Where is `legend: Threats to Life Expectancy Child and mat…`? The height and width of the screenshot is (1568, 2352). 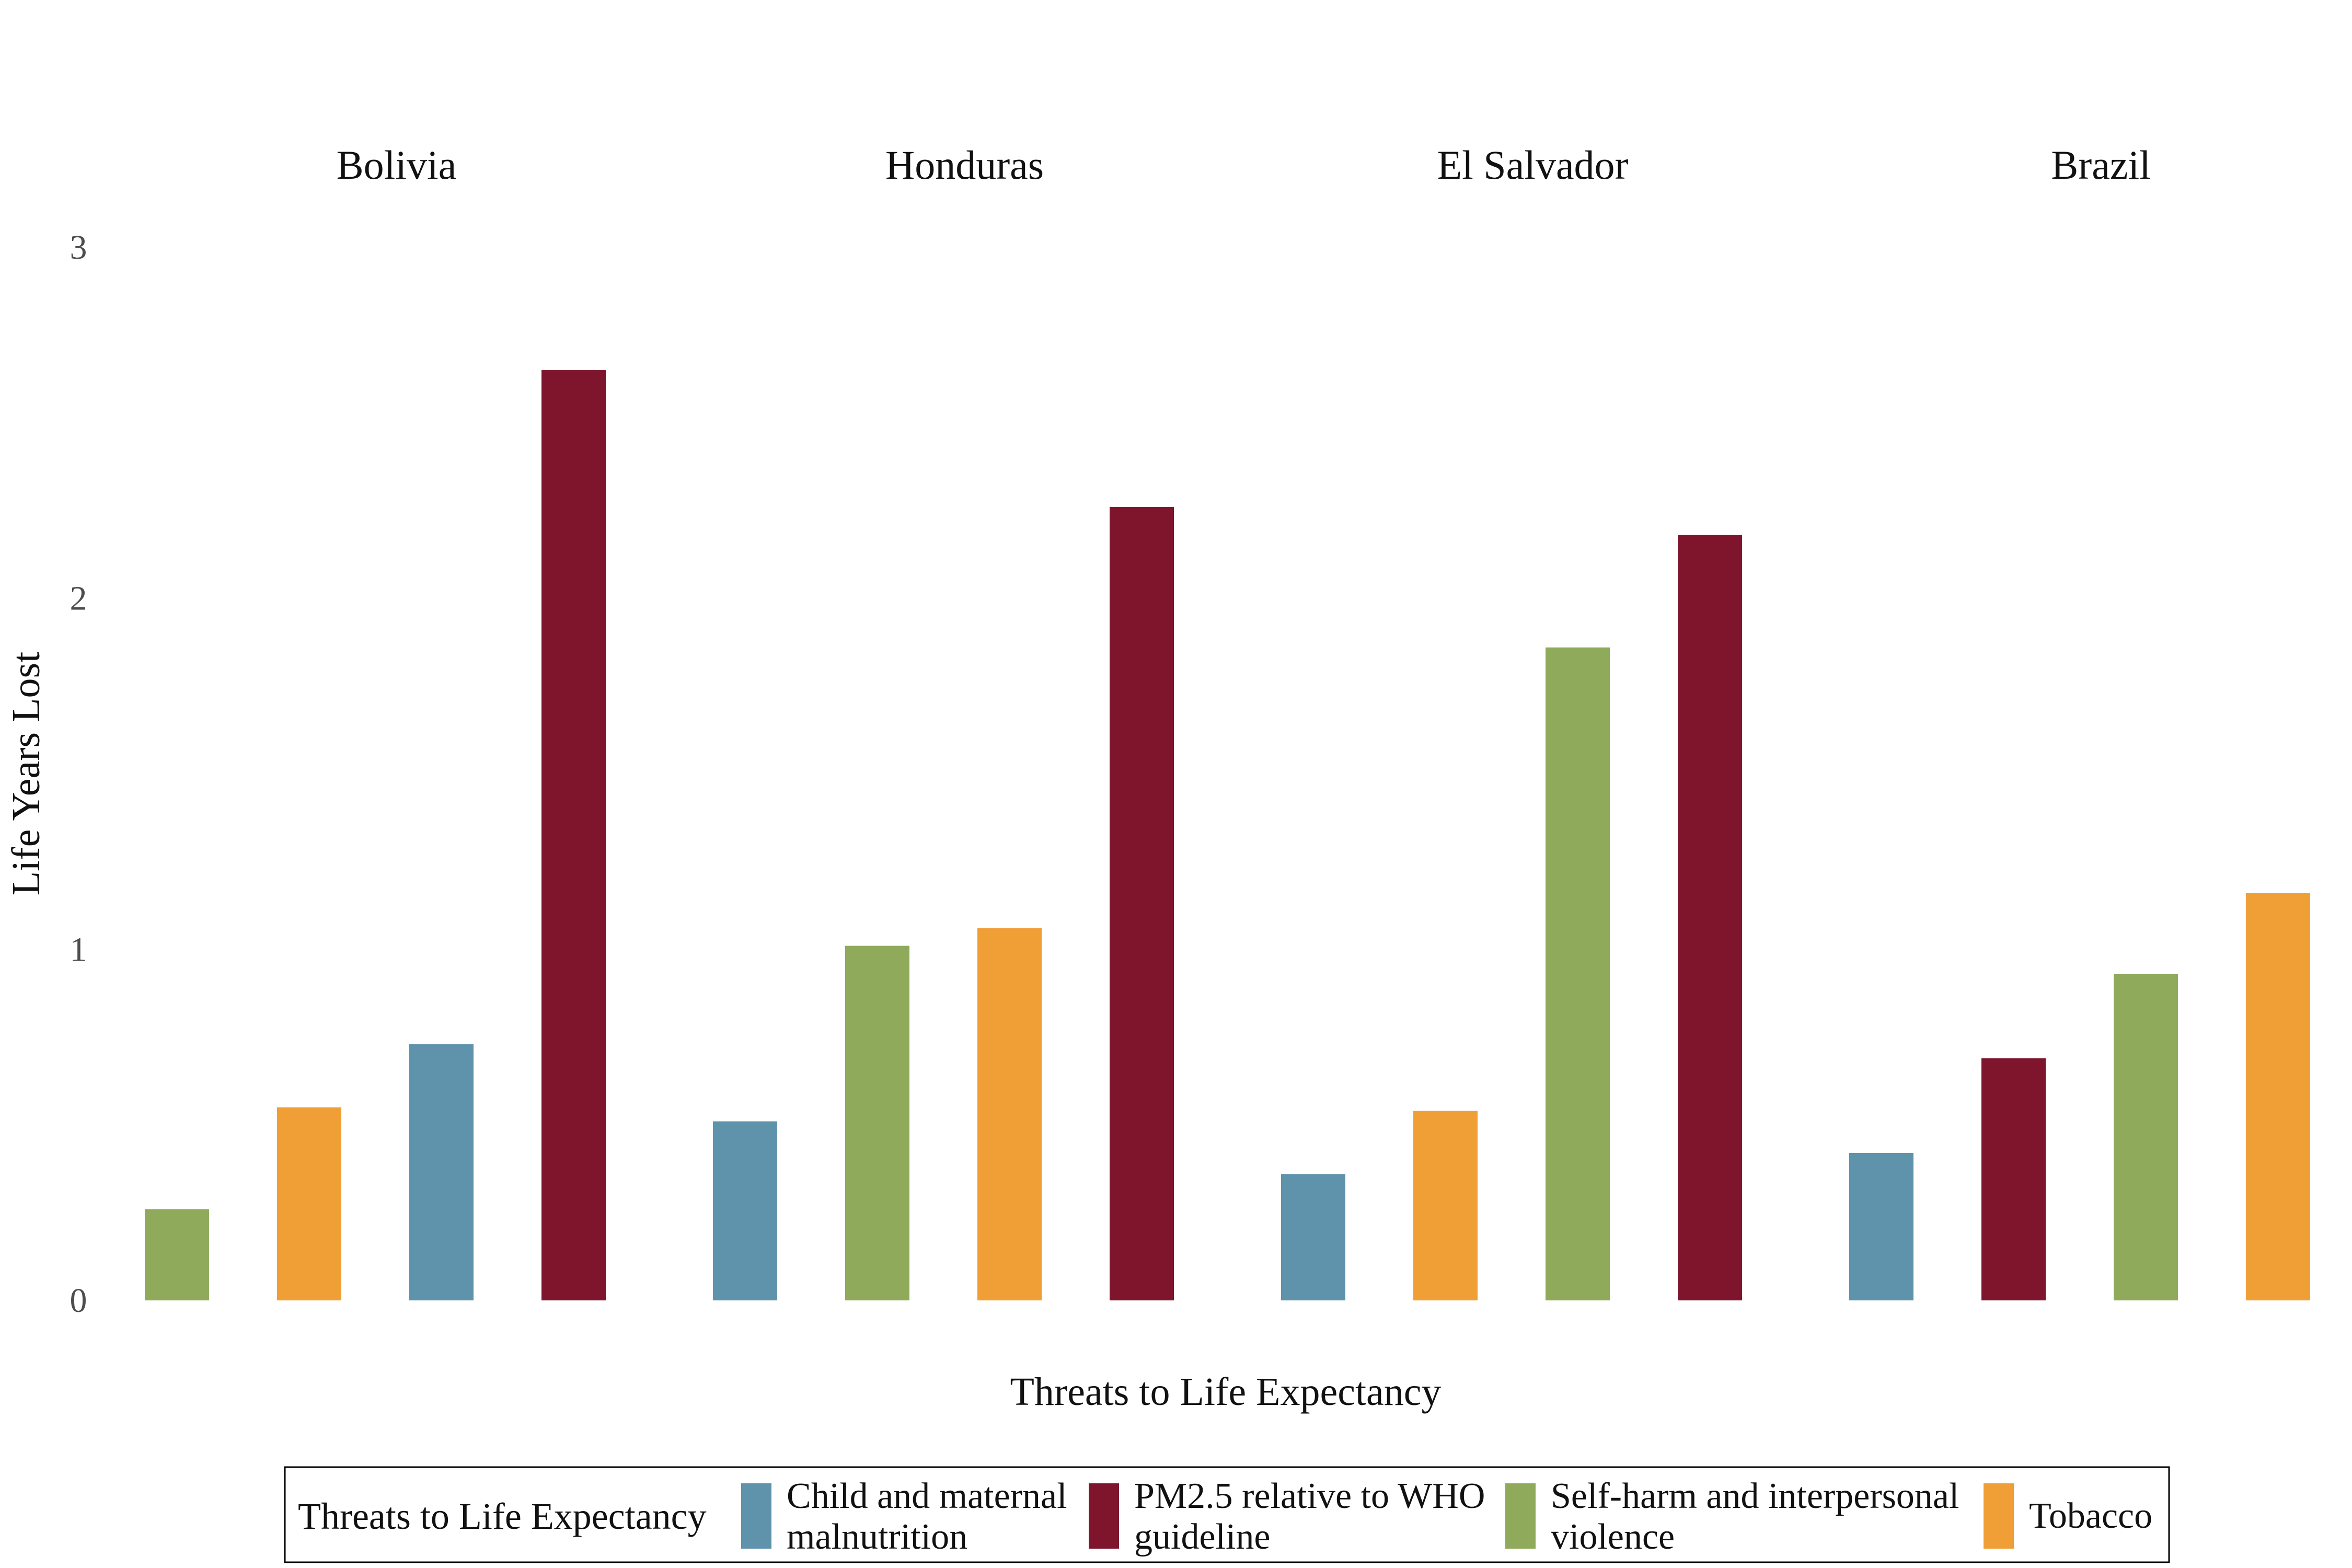 legend: Threats to Life Expectancy Child and mat… is located at coordinates (1227, 1514).